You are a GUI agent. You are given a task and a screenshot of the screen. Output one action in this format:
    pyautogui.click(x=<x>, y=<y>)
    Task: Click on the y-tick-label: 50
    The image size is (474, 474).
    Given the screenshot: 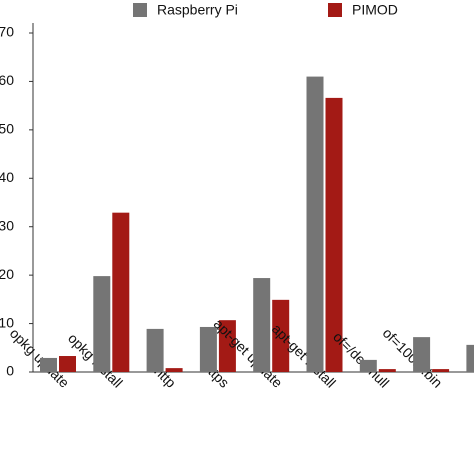 What is the action you would take?
    pyautogui.click(x=7, y=129)
    